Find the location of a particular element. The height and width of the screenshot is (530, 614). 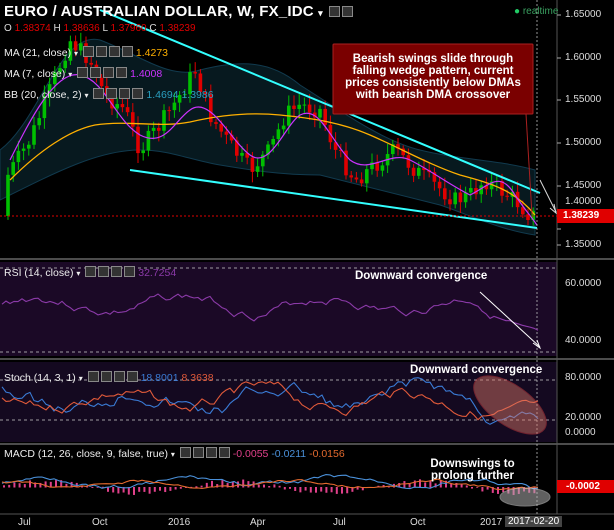

hide-icon is located at coordinates (348, 11).